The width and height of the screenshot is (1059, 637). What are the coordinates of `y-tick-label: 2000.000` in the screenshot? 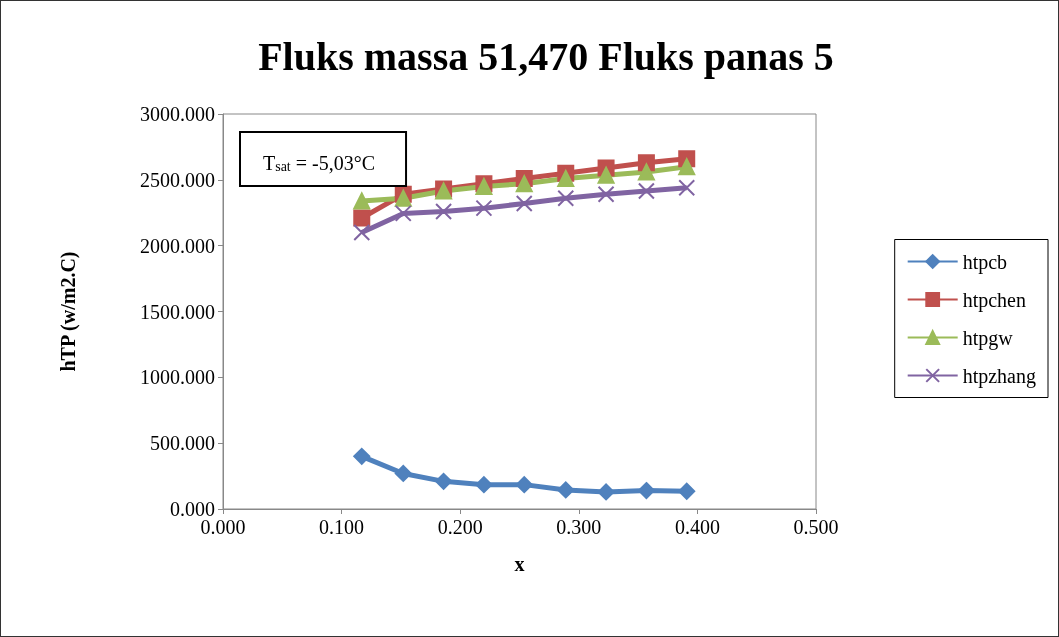 It's located at (177, 245).